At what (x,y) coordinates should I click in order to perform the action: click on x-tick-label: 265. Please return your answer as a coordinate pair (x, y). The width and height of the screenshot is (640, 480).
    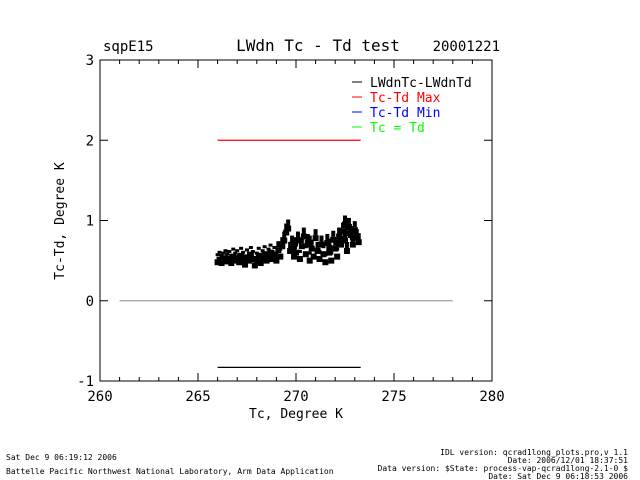
    Looking at the image, I should click on (197, 397).